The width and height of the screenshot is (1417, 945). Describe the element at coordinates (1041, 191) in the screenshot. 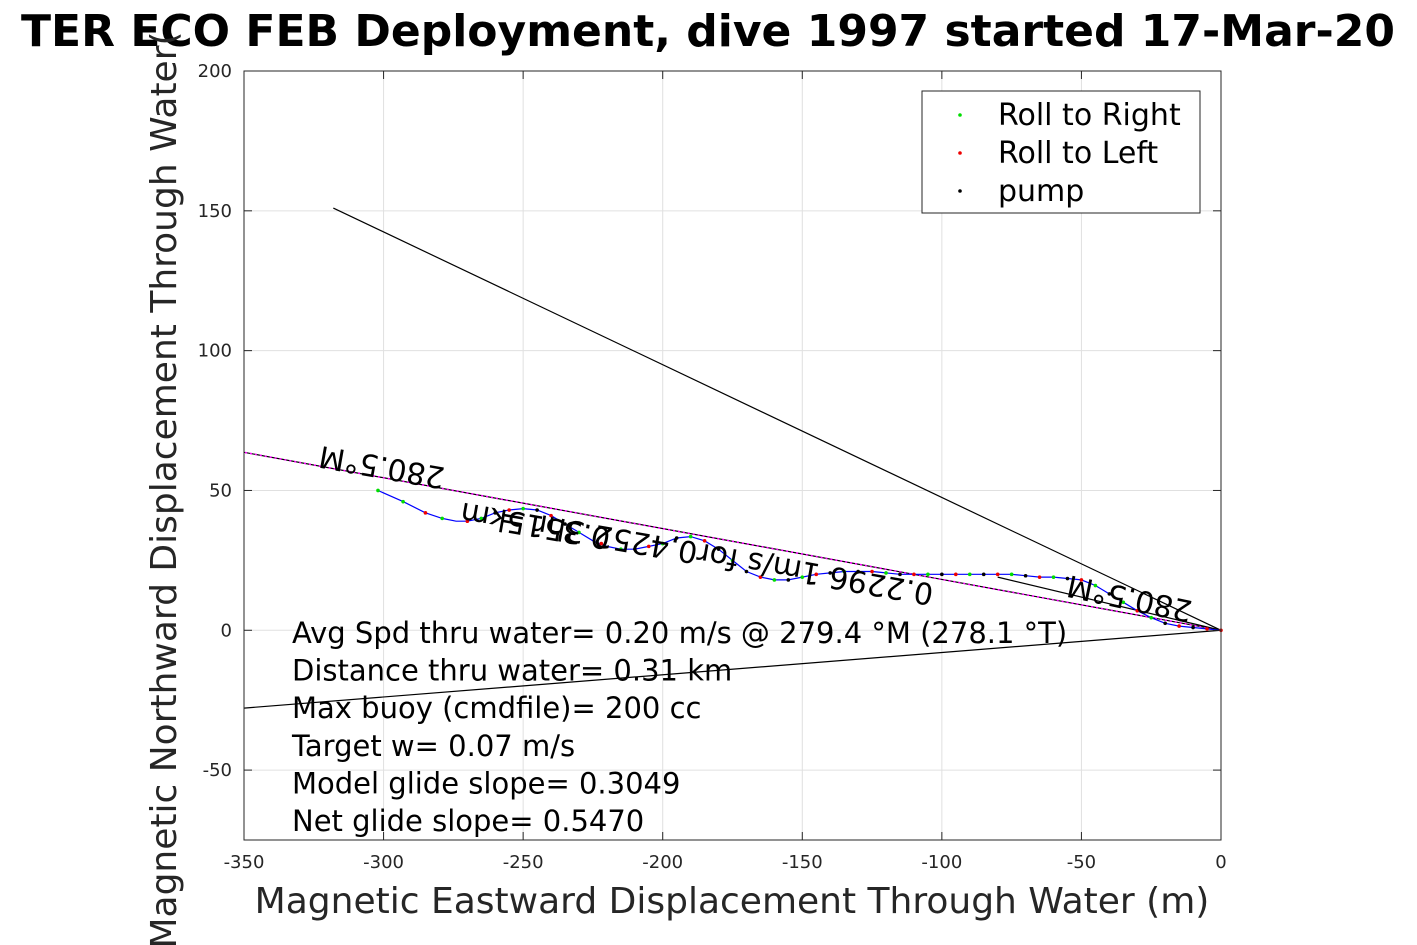

I see `legend-label: pump` at that location.